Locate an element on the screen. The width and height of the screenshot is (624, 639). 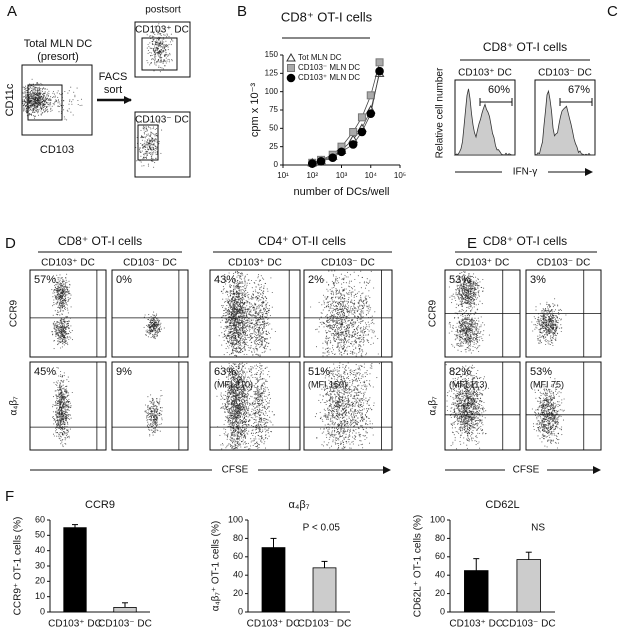
panel-letter: A is located at coordinates (12, 11).